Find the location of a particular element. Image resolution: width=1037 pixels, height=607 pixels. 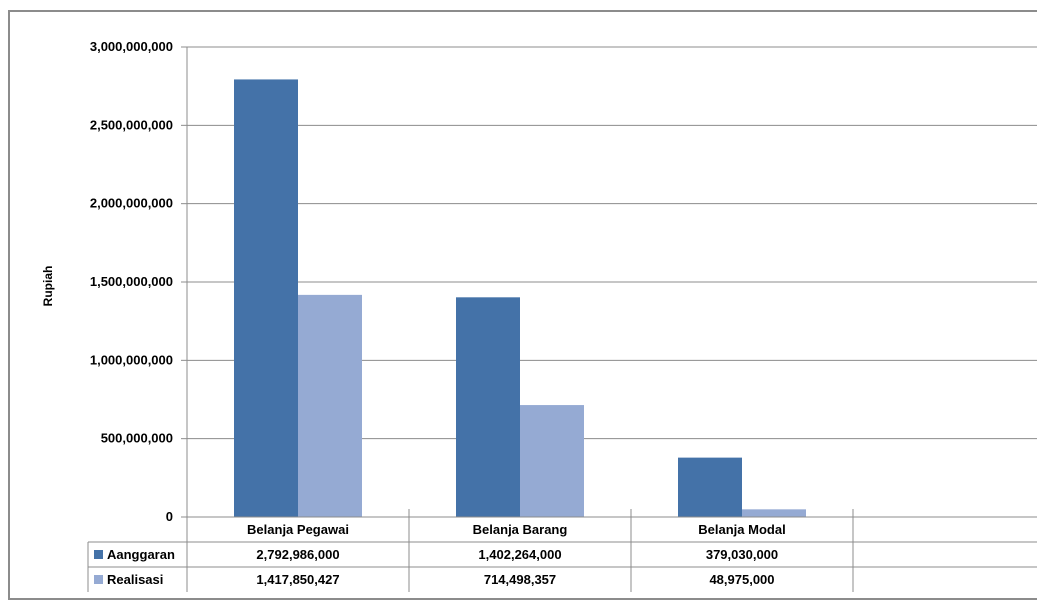

y-tick-label: 2,500,000,000 is located at coordinates (131, 124).